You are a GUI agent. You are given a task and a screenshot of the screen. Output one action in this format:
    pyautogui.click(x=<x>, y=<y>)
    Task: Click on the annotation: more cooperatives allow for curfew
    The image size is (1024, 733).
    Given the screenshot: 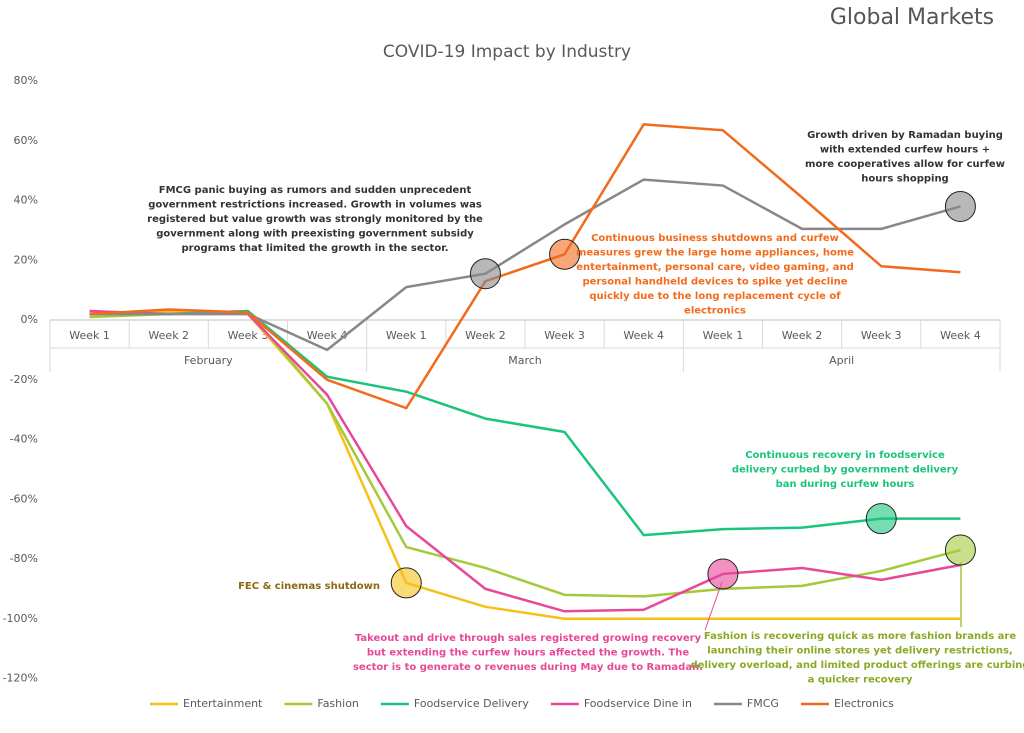 What is the action you would take?
    pyautogui.click(x=905, y=164)
    